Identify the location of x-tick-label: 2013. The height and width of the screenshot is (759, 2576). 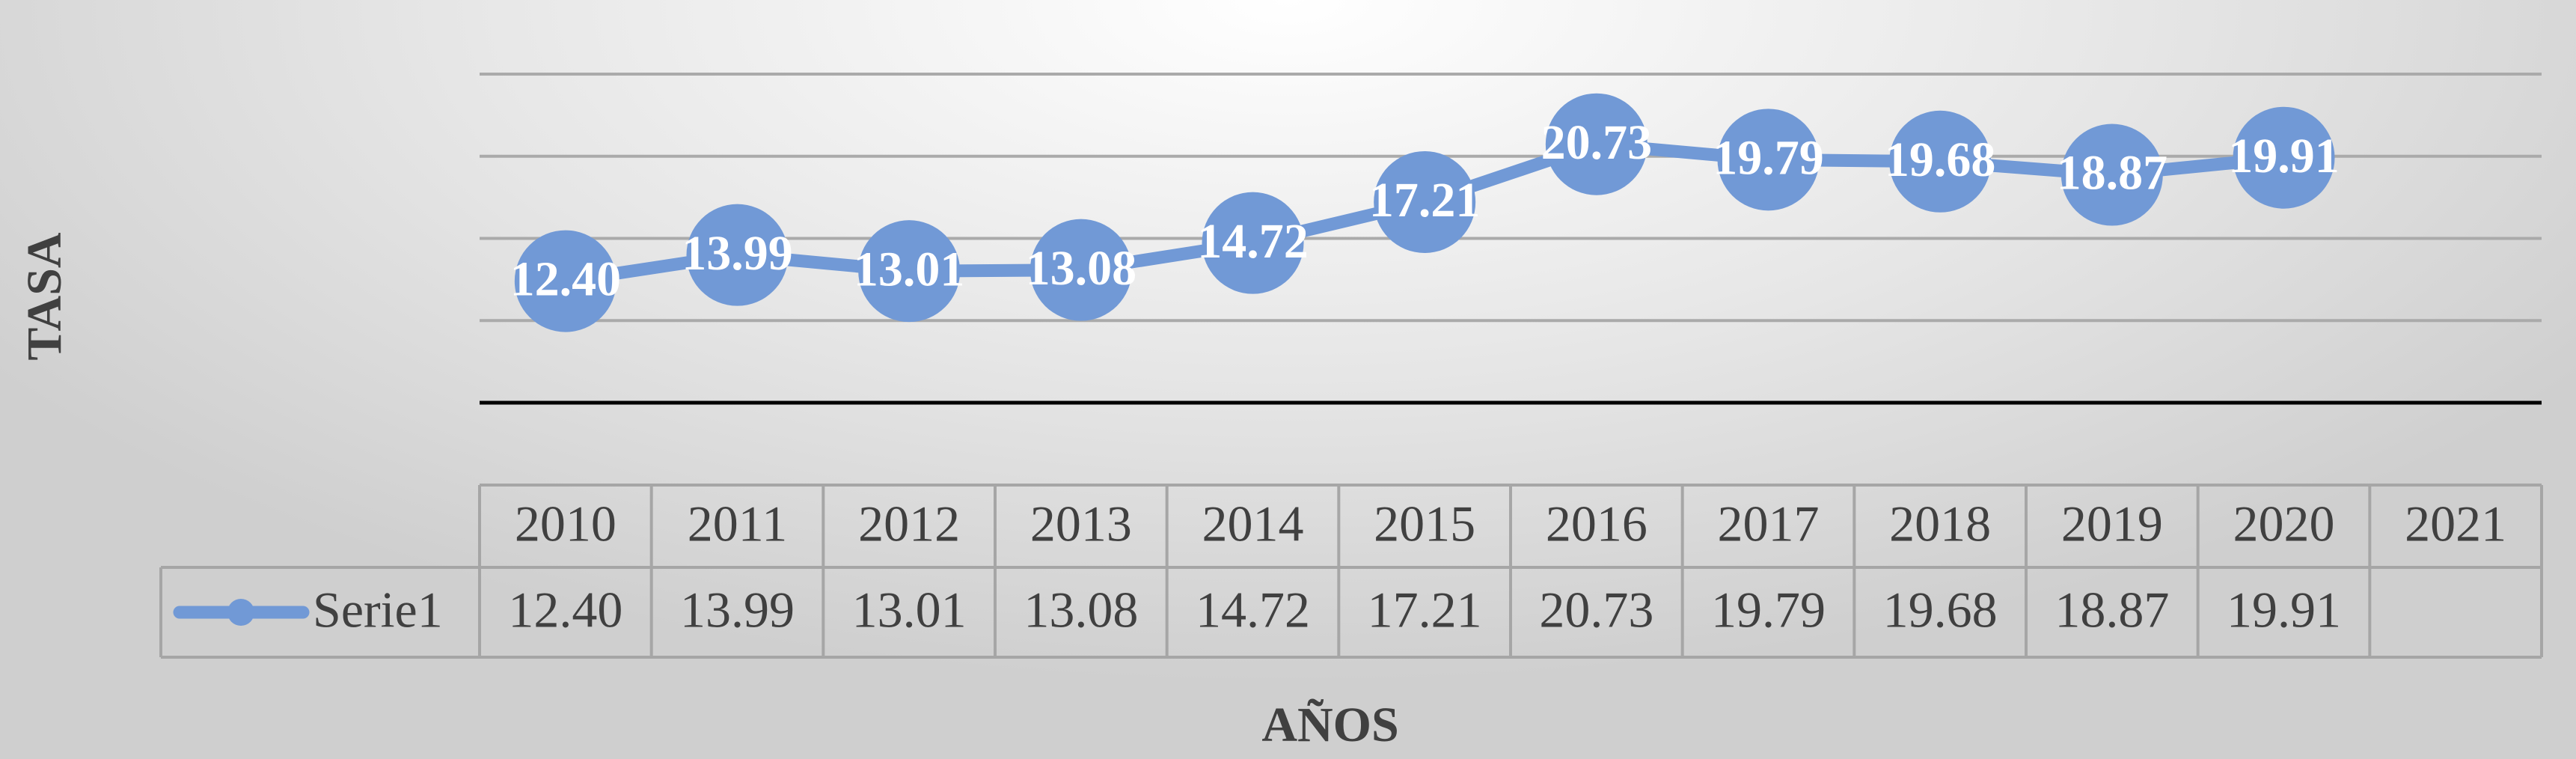
(1081, 524).